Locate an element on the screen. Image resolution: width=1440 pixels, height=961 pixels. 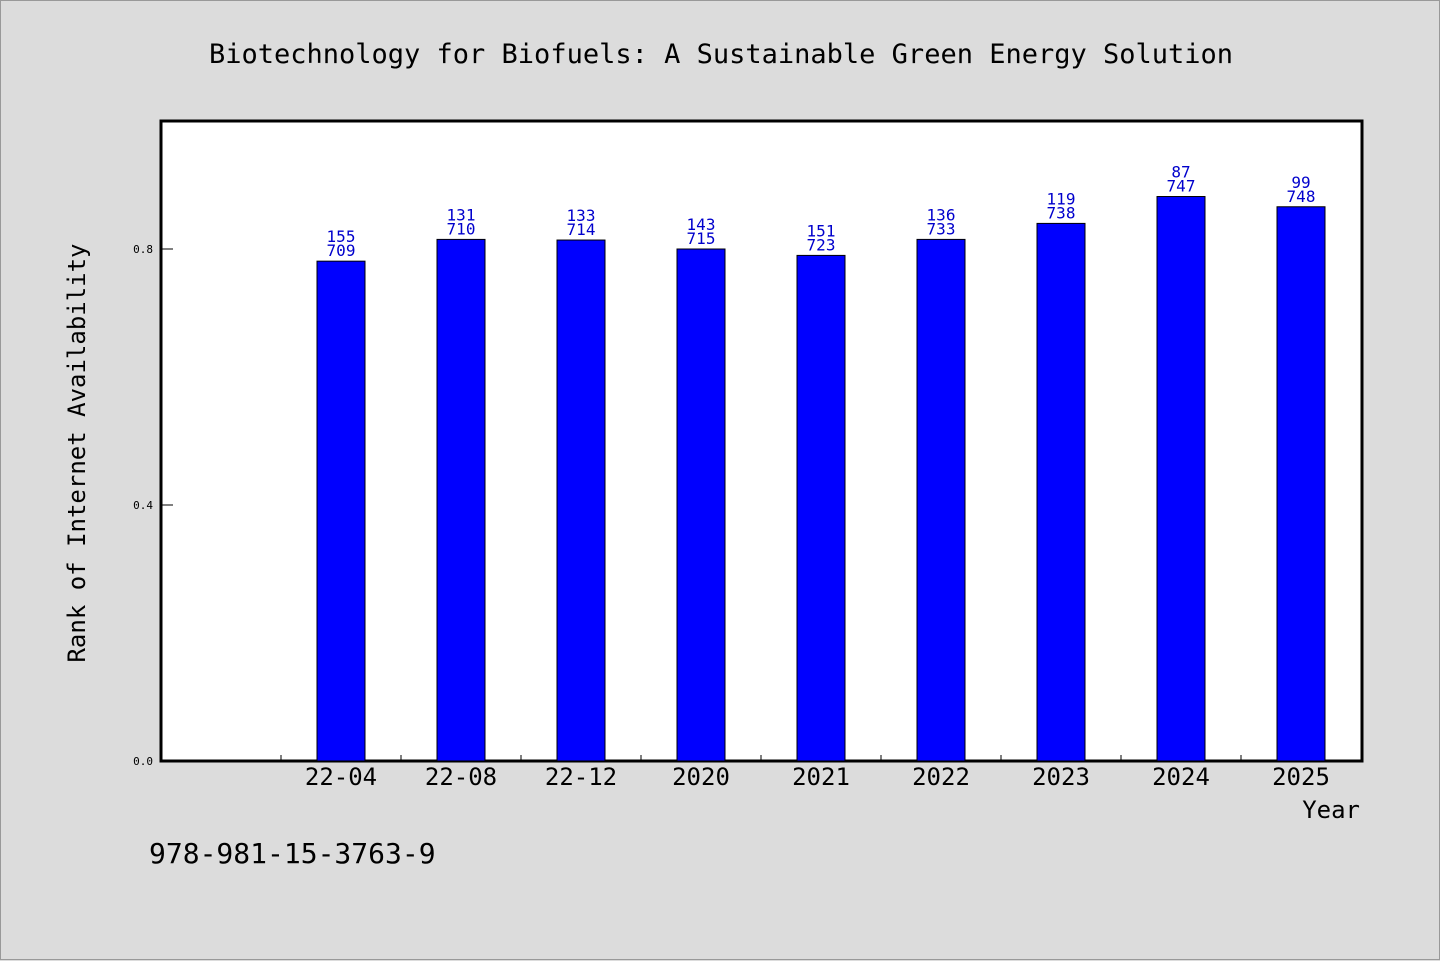
data-label-bottom-2024: 747 is located at coordinates (1181, 186).